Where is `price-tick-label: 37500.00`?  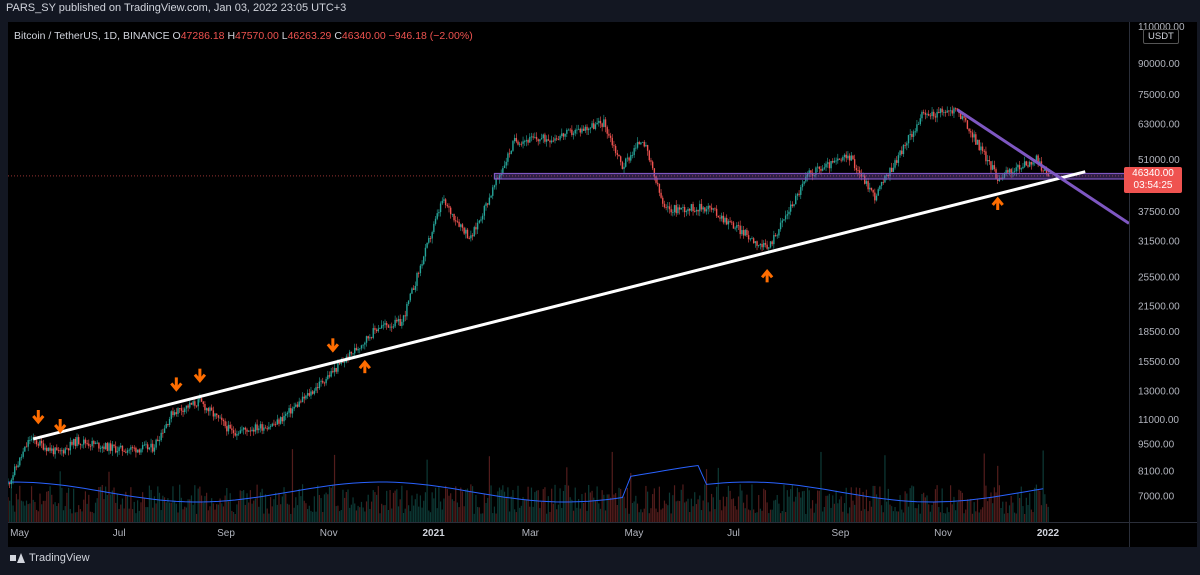
price-tick-label: 37500.00 is located at coordinates (1159, 212).